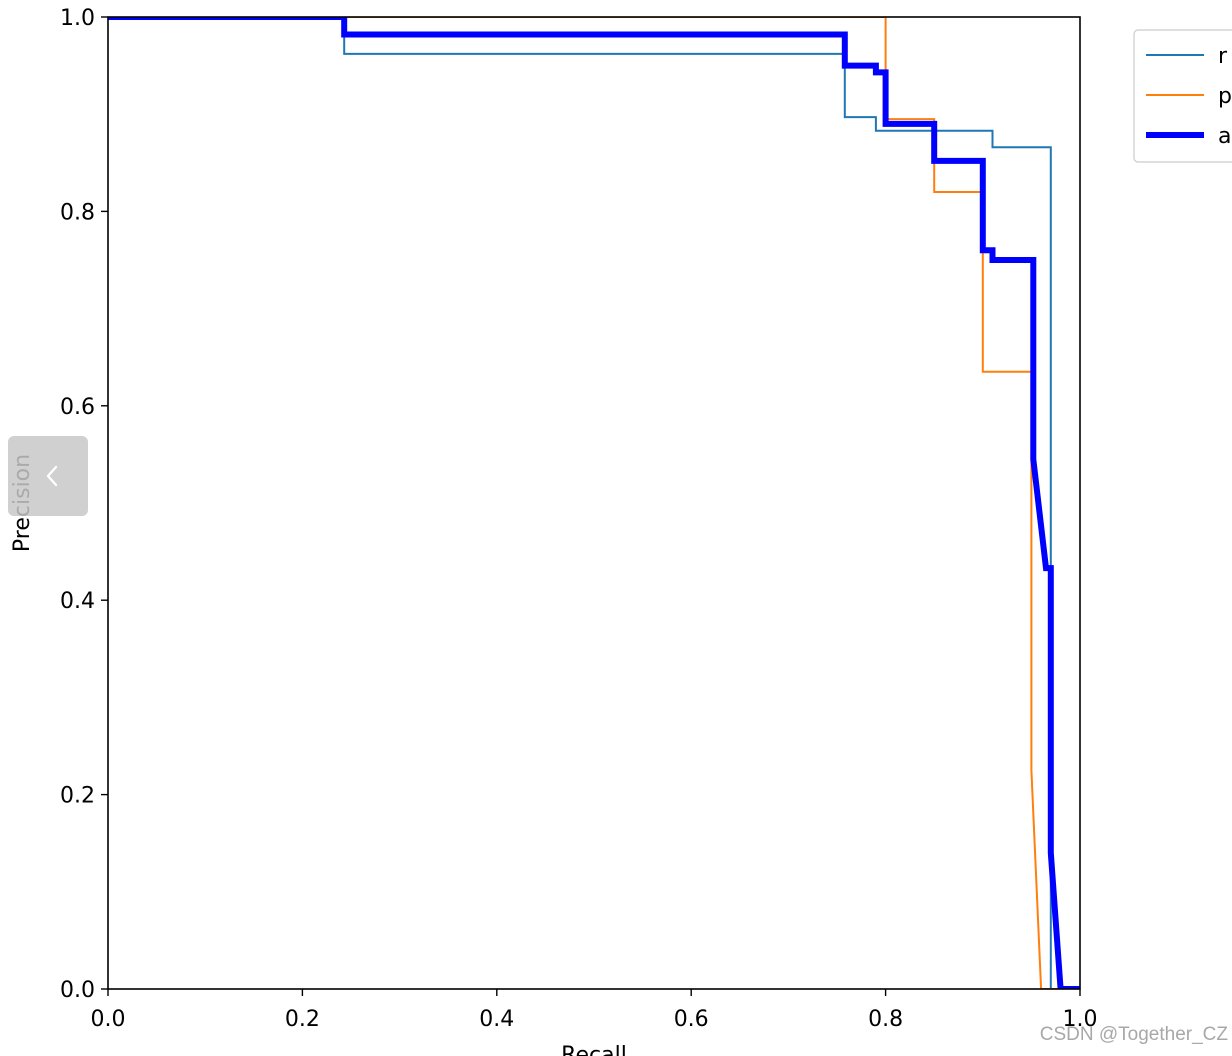  Describe the element at coordinates (77, 212) in the screenshot. I see `y-tick-label: 0.8` at that location.